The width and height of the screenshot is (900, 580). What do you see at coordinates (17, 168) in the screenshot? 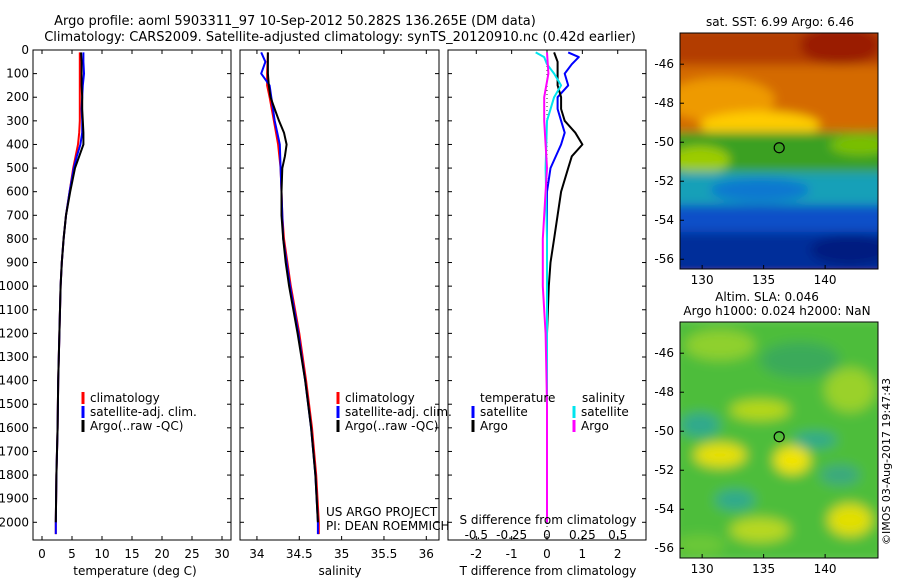
I see `depth-tick-label: 500` at bounding box center [17, 168].